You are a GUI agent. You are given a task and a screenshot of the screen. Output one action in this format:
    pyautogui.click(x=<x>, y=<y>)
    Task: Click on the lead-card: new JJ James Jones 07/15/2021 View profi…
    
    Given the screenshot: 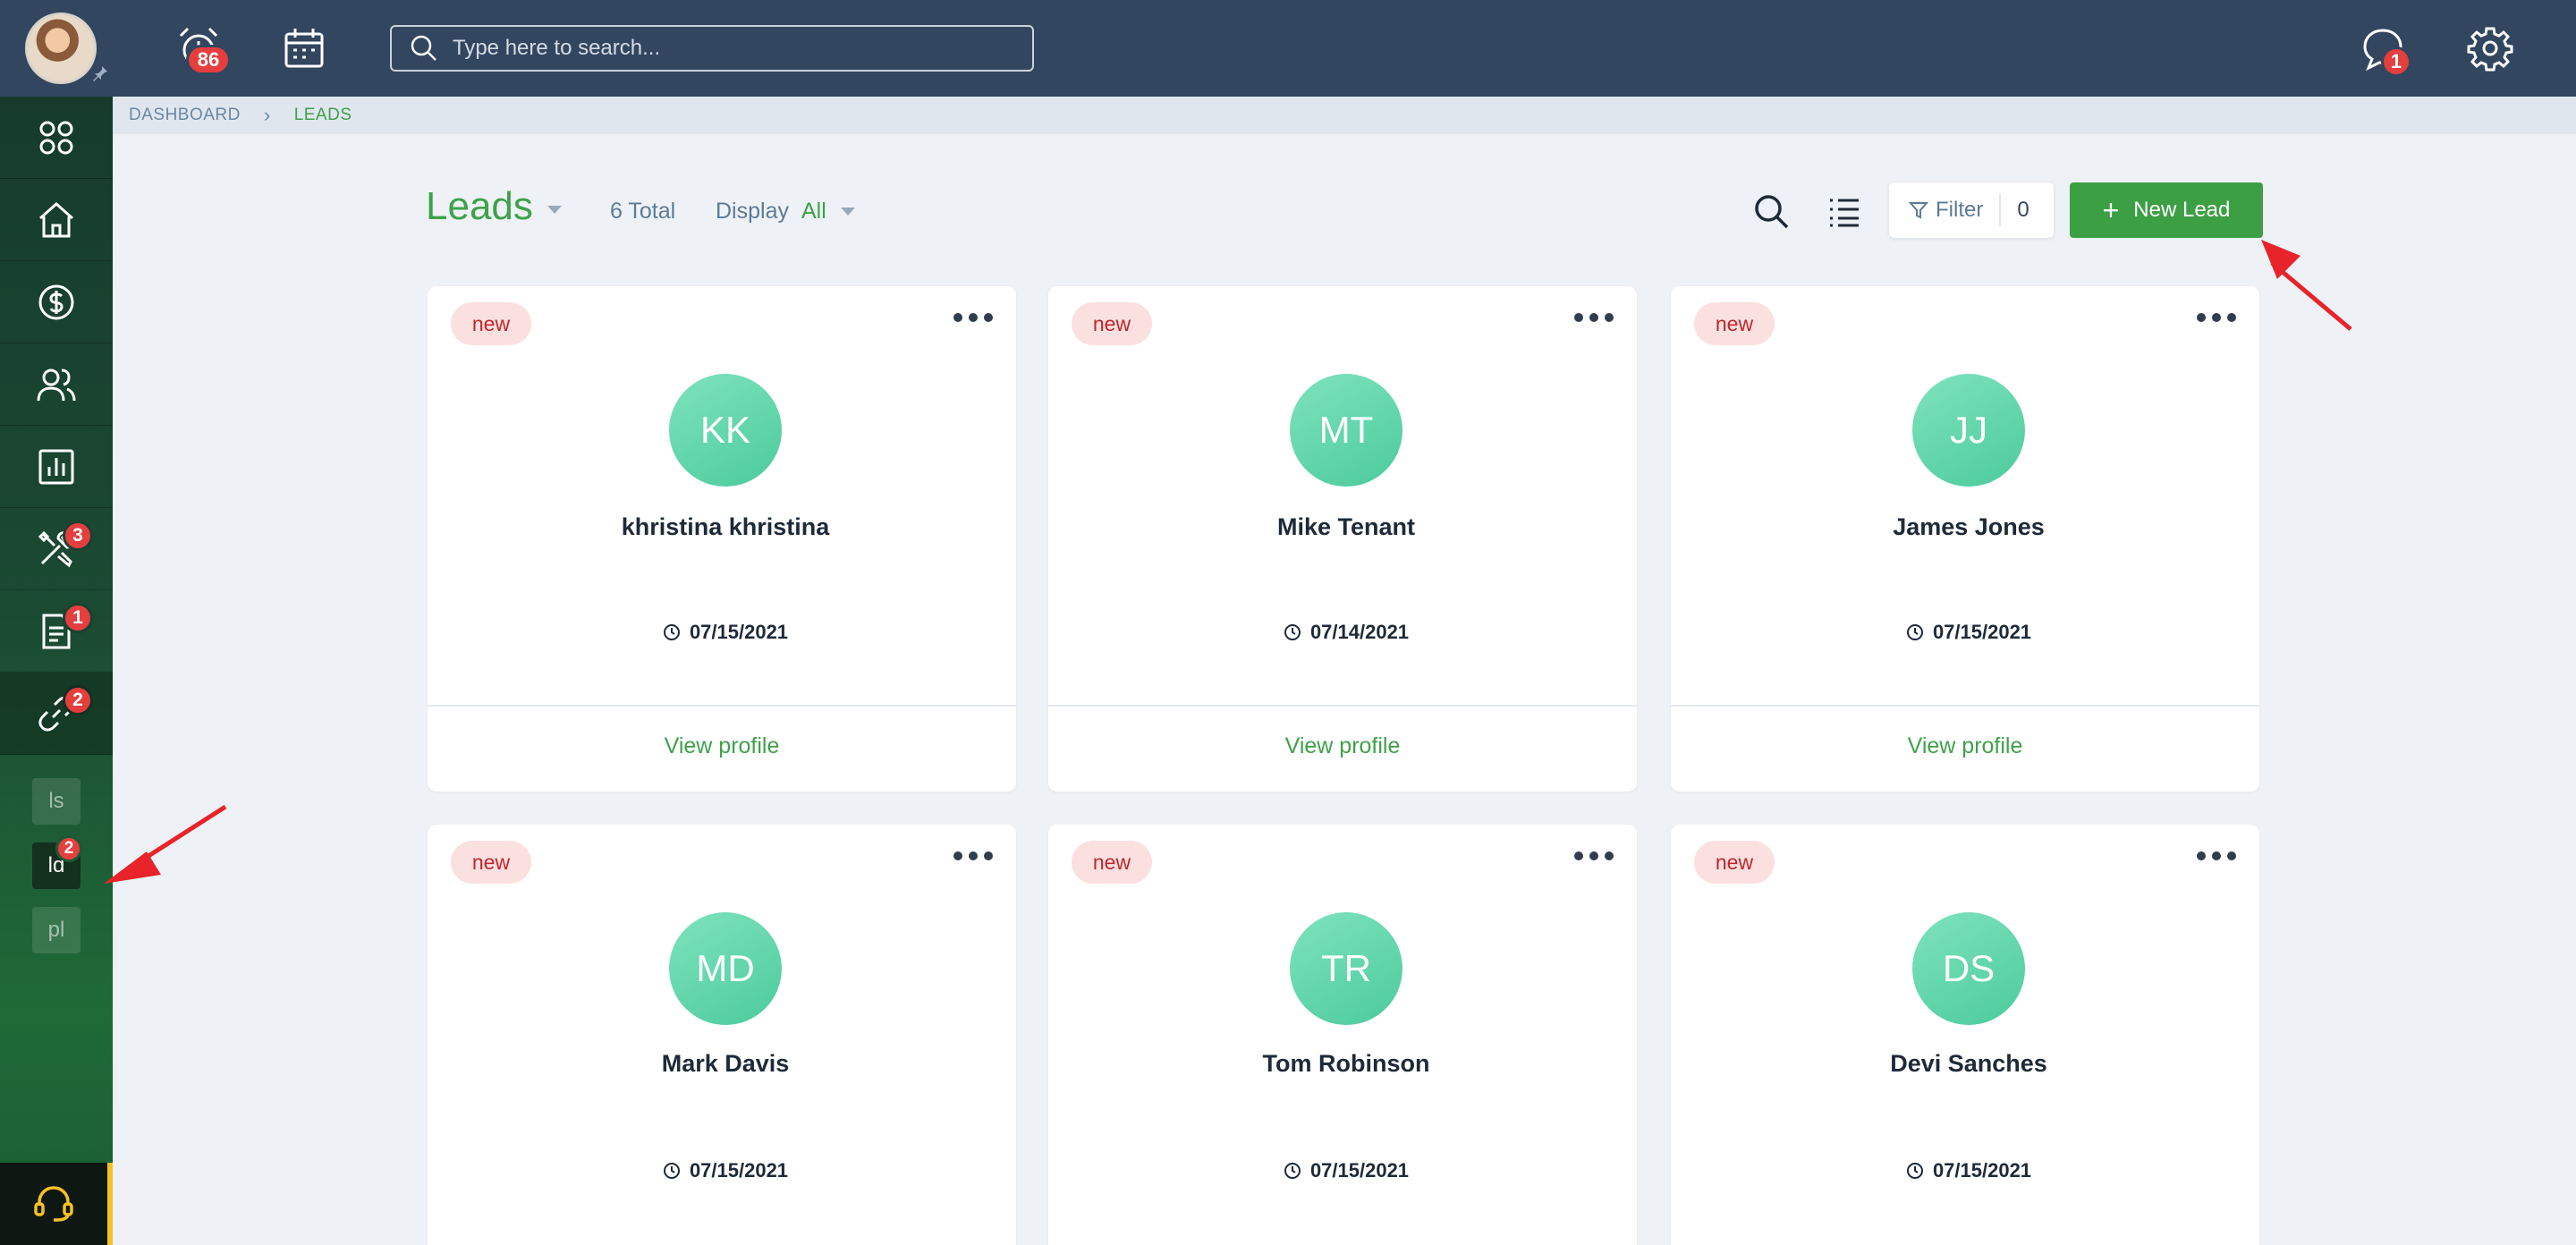 What is the action you would take?
    pyautogui.click(x=1965, y=539)
    